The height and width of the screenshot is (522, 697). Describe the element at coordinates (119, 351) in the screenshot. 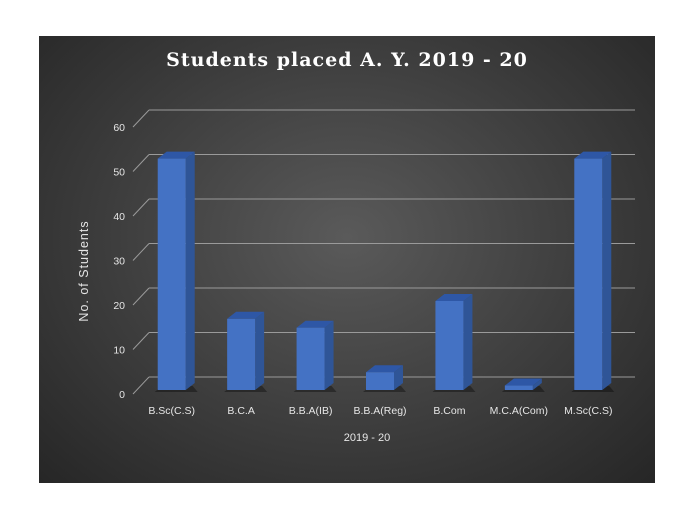

I see `y-tick-label: 10` at that location.